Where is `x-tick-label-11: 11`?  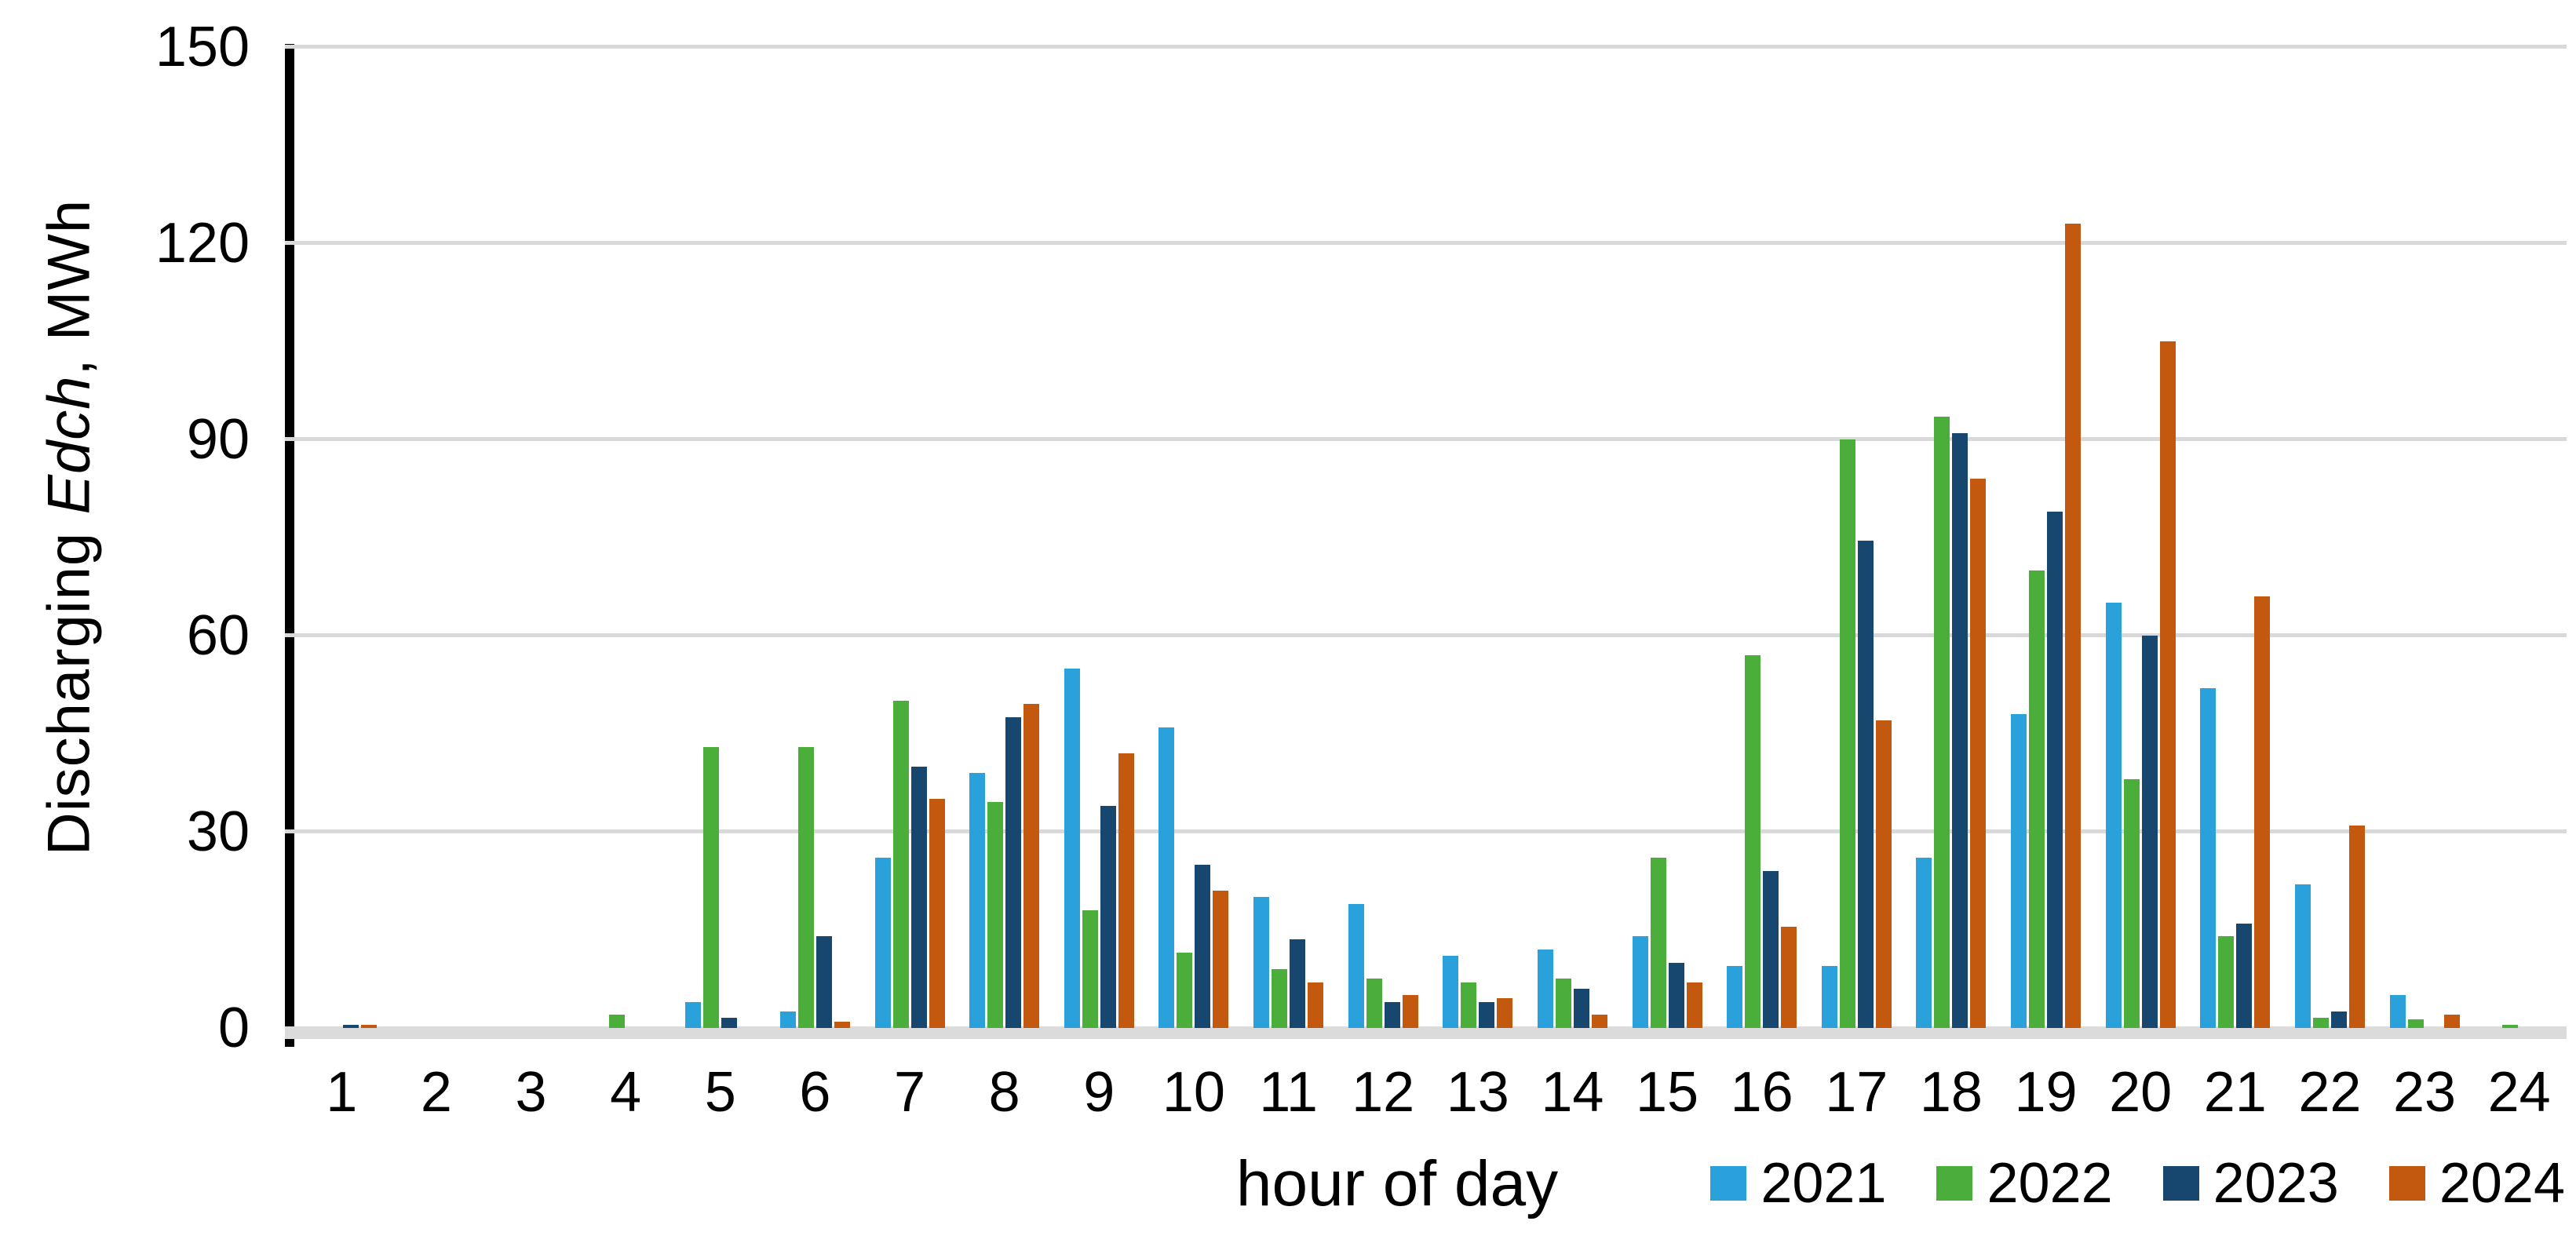
x-tick-label-11: 11 is located at coordinates (1288, 1092).